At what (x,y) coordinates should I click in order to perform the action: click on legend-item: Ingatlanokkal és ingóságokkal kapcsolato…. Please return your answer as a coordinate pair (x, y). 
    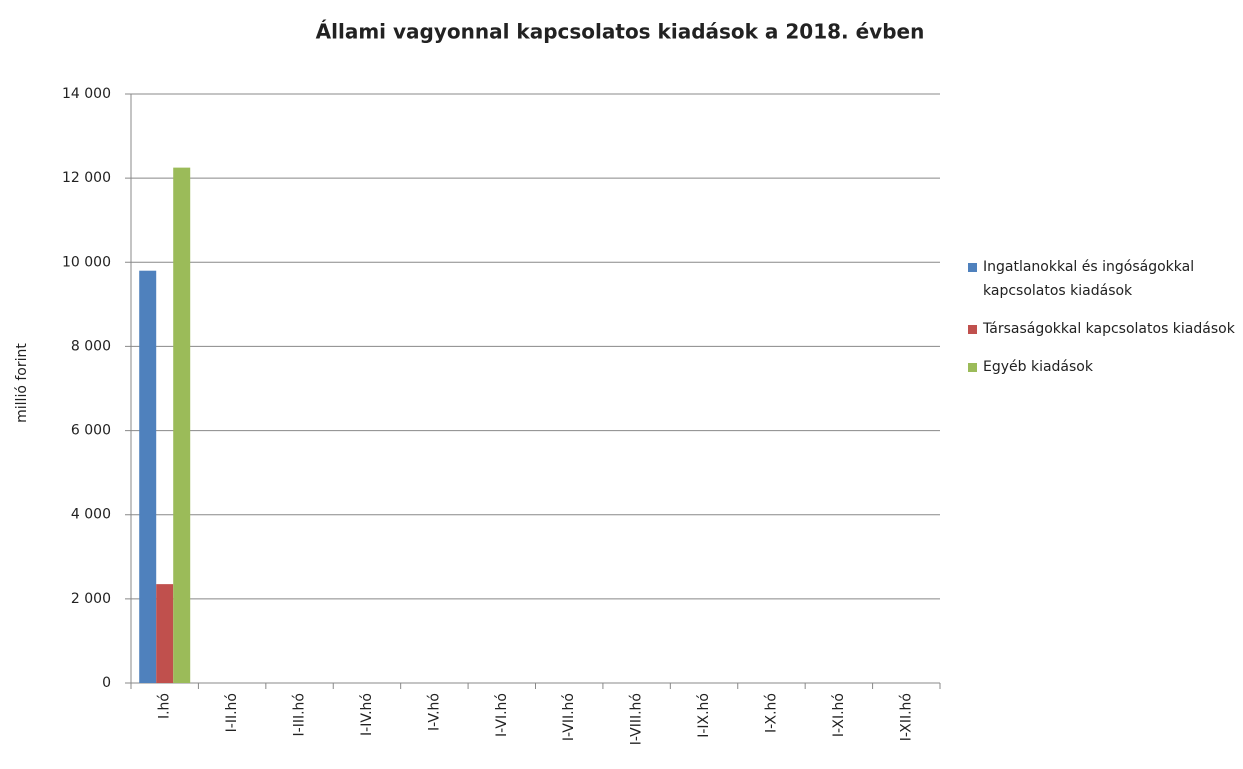
    Looking at the image, I should click on (1105, 279).